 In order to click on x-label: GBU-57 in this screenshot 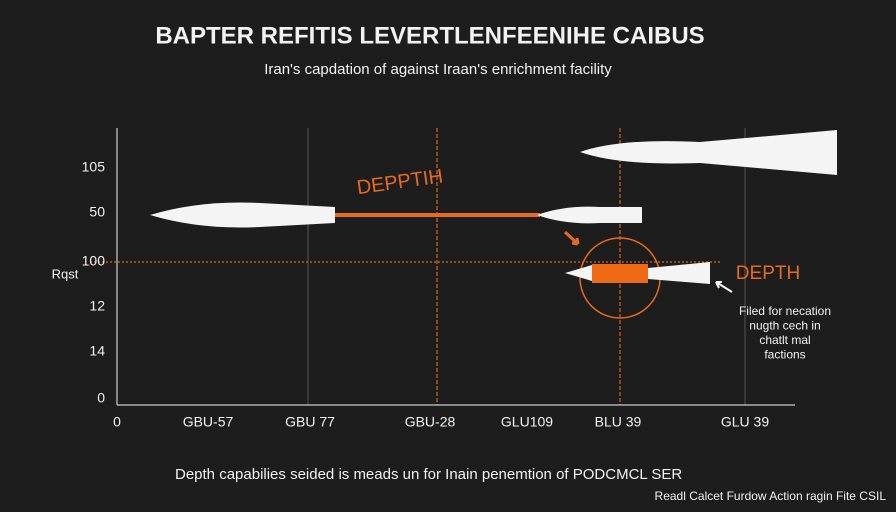, I will do `click(208, 422)`.